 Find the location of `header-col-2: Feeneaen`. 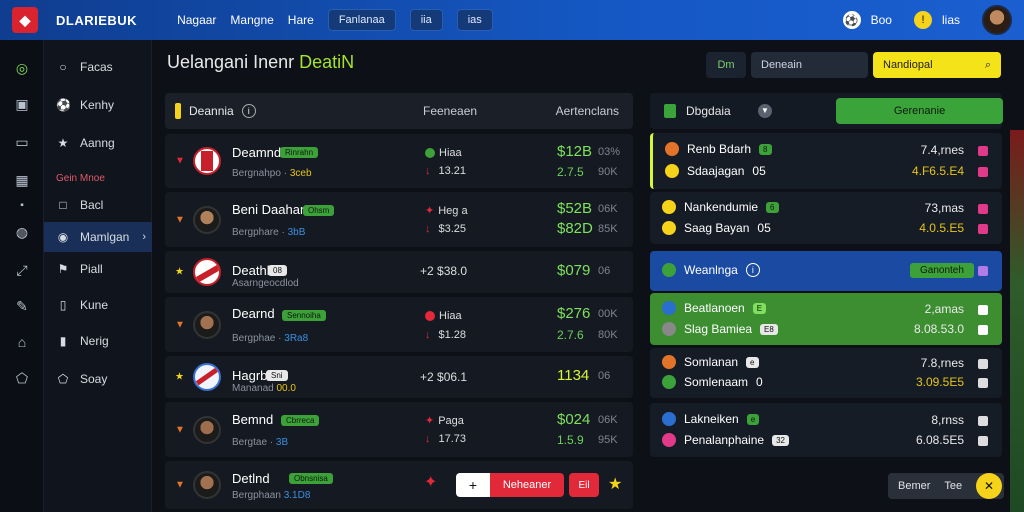

header-col-2: Feeneaen is located at coordinates (450, 111).